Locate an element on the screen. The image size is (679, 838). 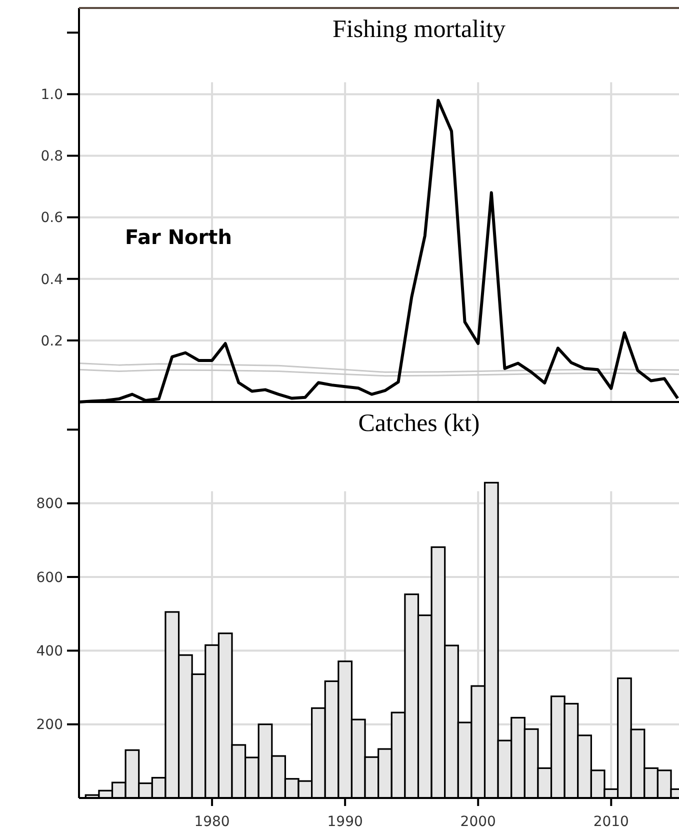
y-tick-label: 200 is located at coordinates (49, 725).